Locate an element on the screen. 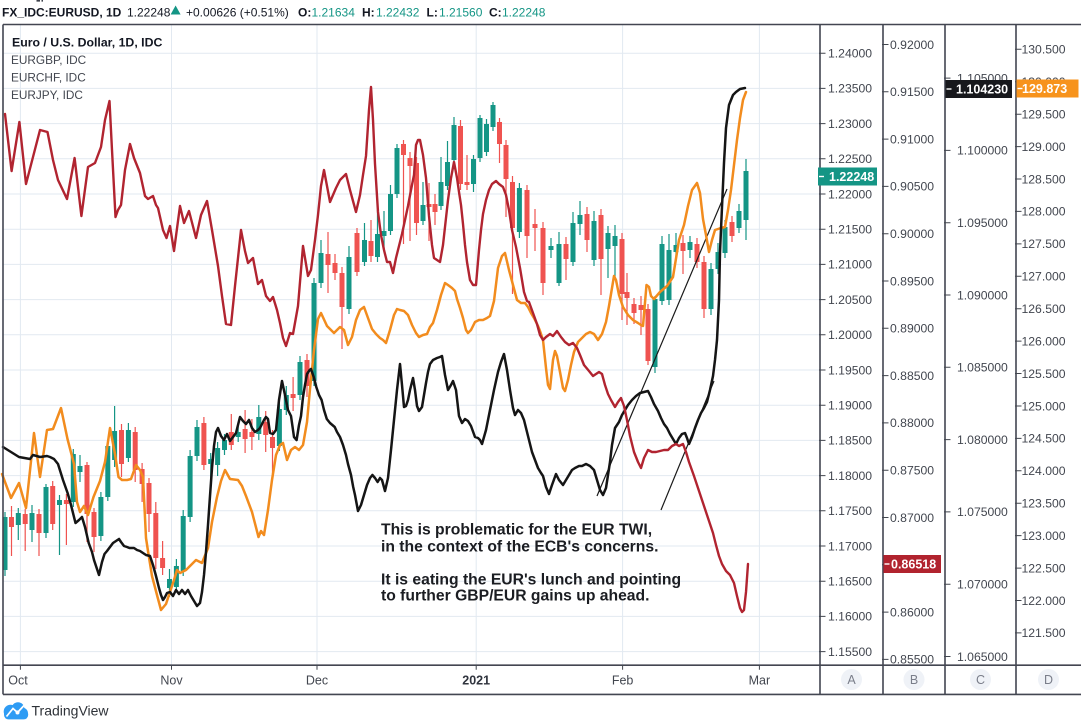 The image size is (1081, 722). svg-text: 125.000 is located at coordinates (1044, 406).